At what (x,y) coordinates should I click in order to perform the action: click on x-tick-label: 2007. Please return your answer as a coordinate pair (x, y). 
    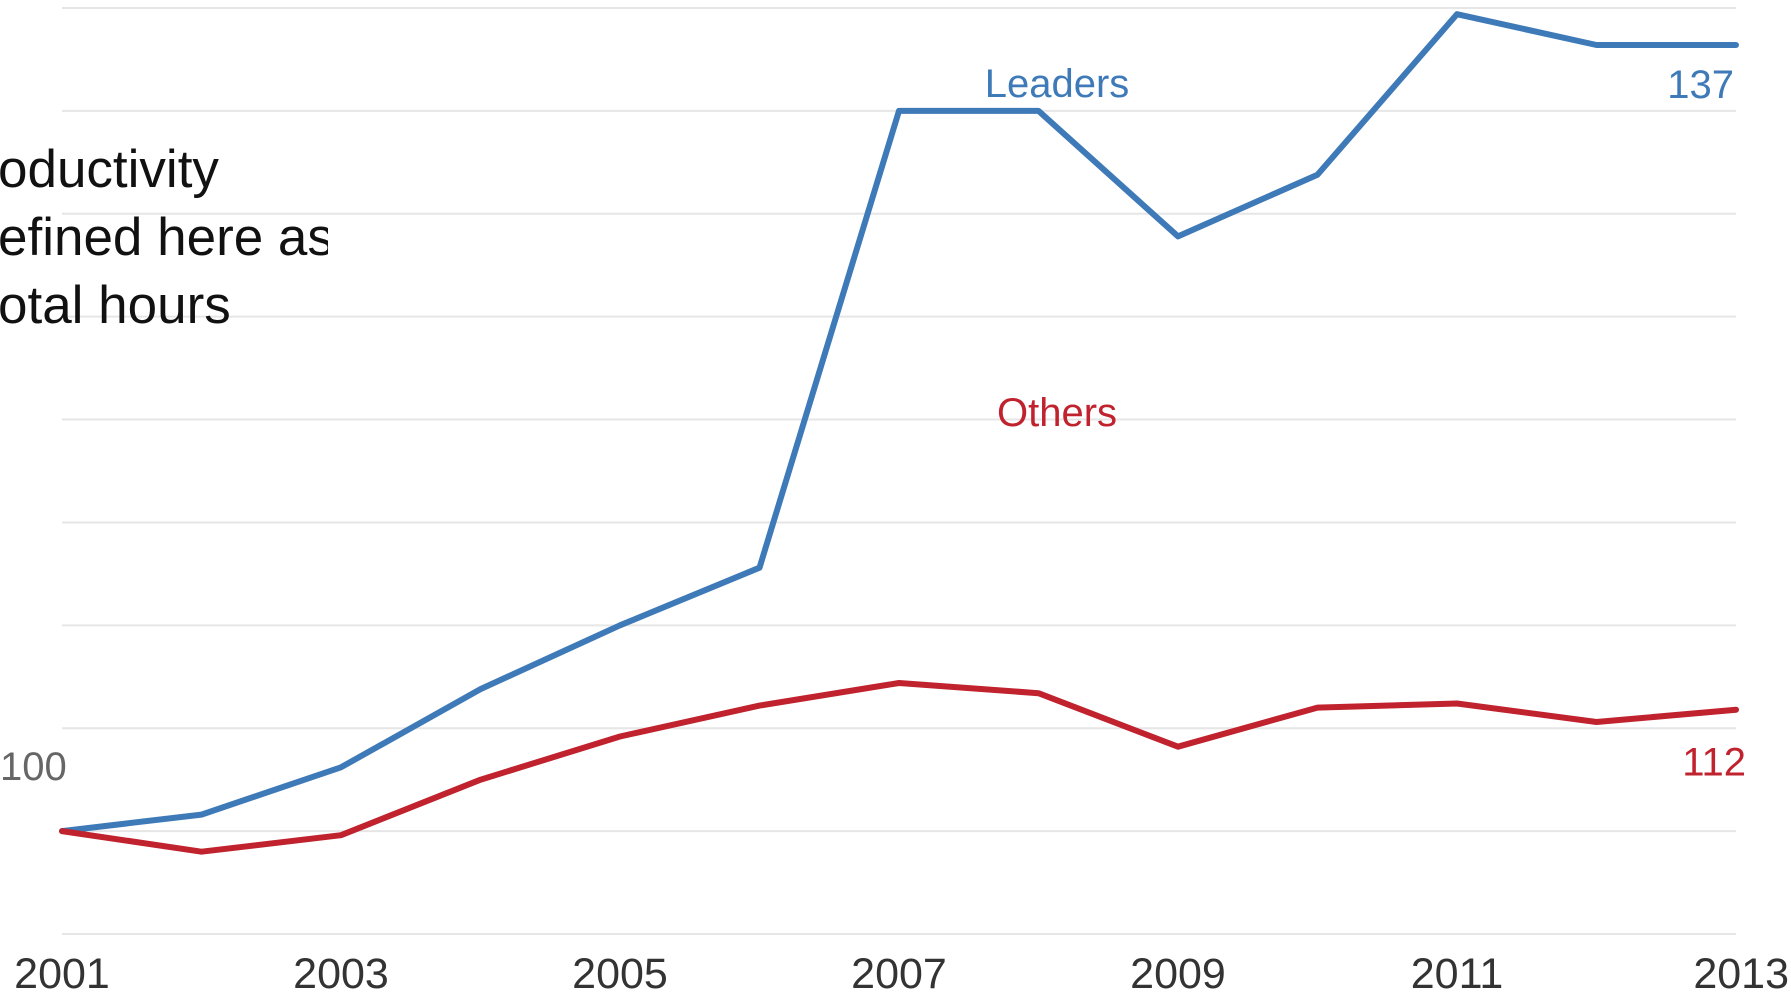
    Looking at the image, I should click on (899, 974).